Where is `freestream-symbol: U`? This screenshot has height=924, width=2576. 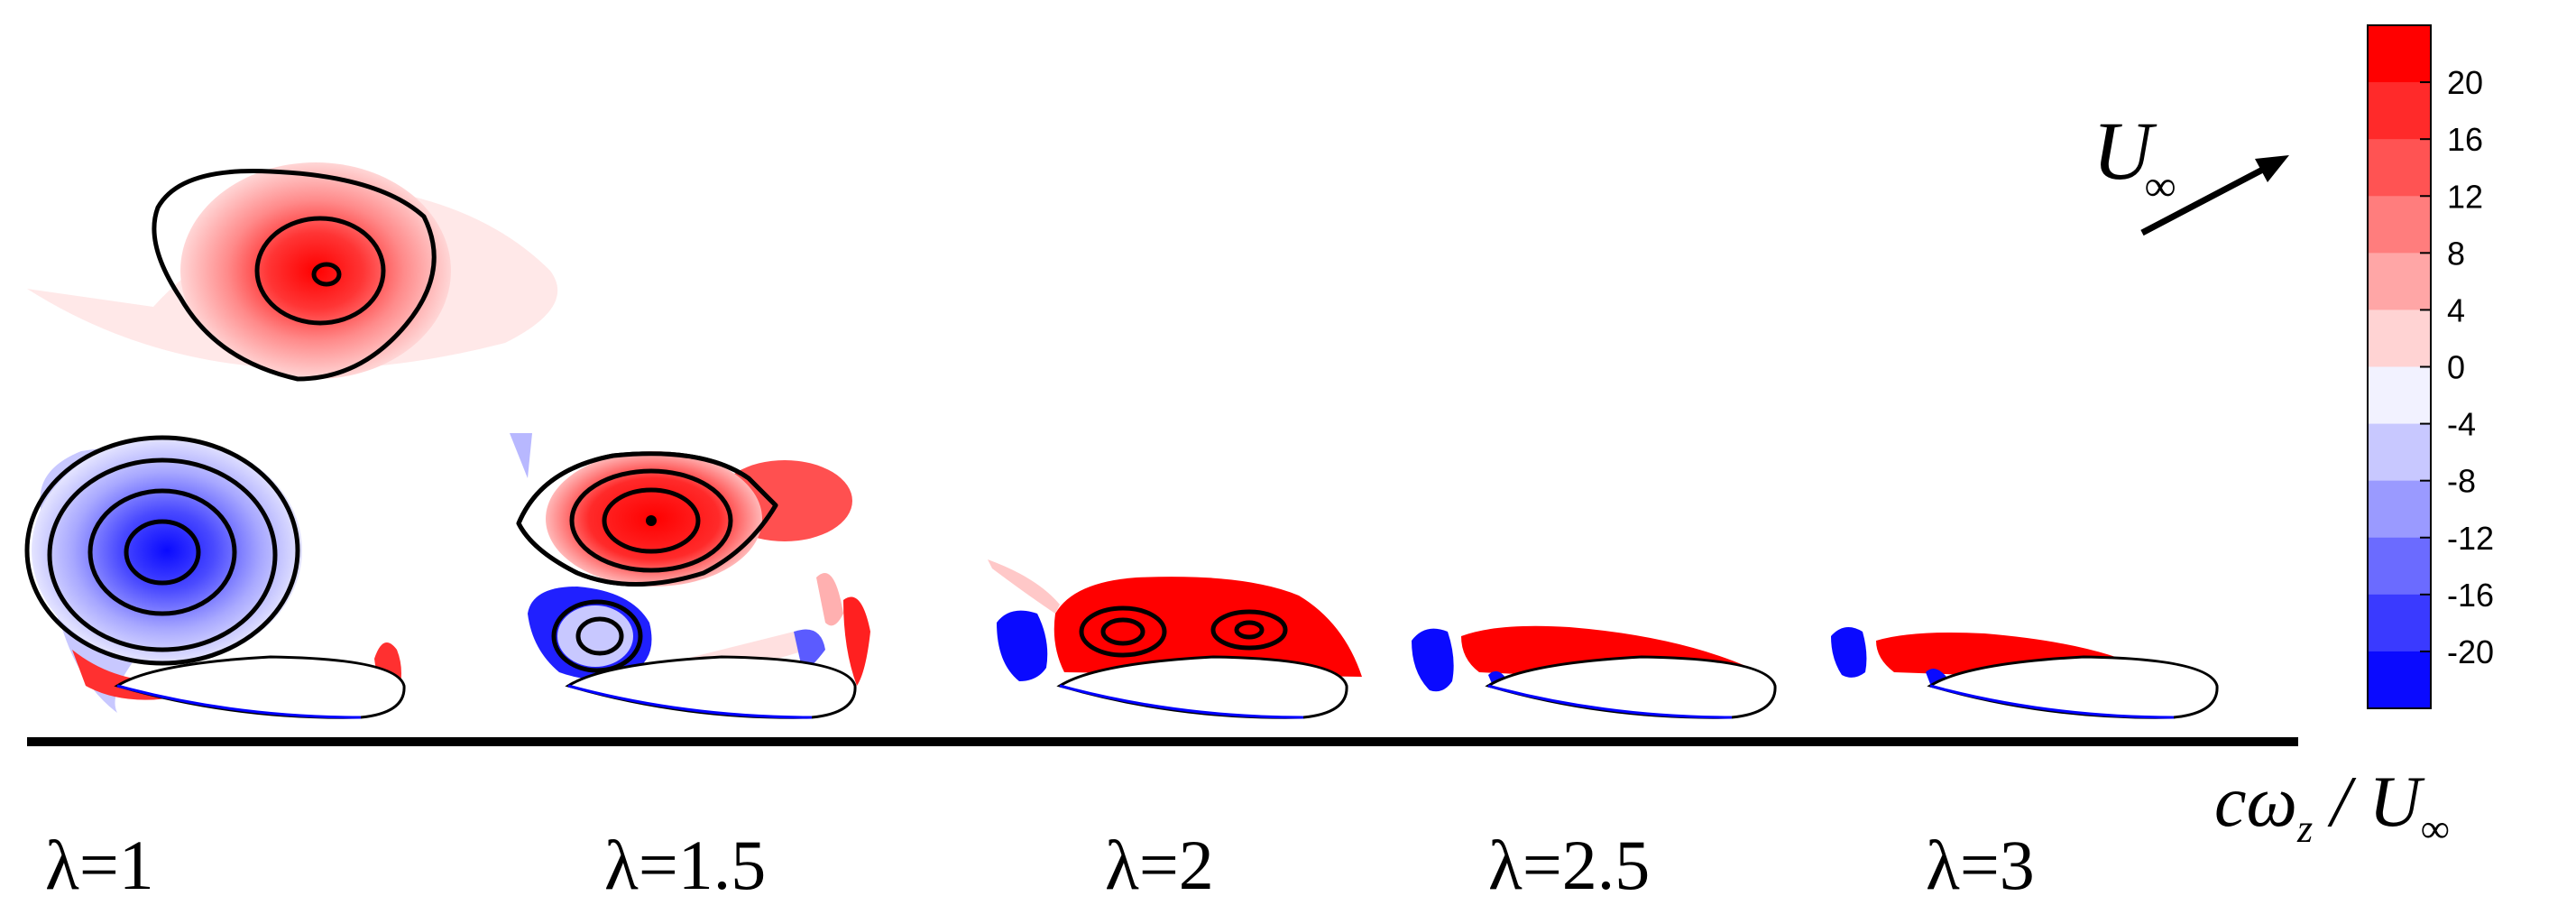 freestream-symbol: U is located at coordinates (2125, 151).